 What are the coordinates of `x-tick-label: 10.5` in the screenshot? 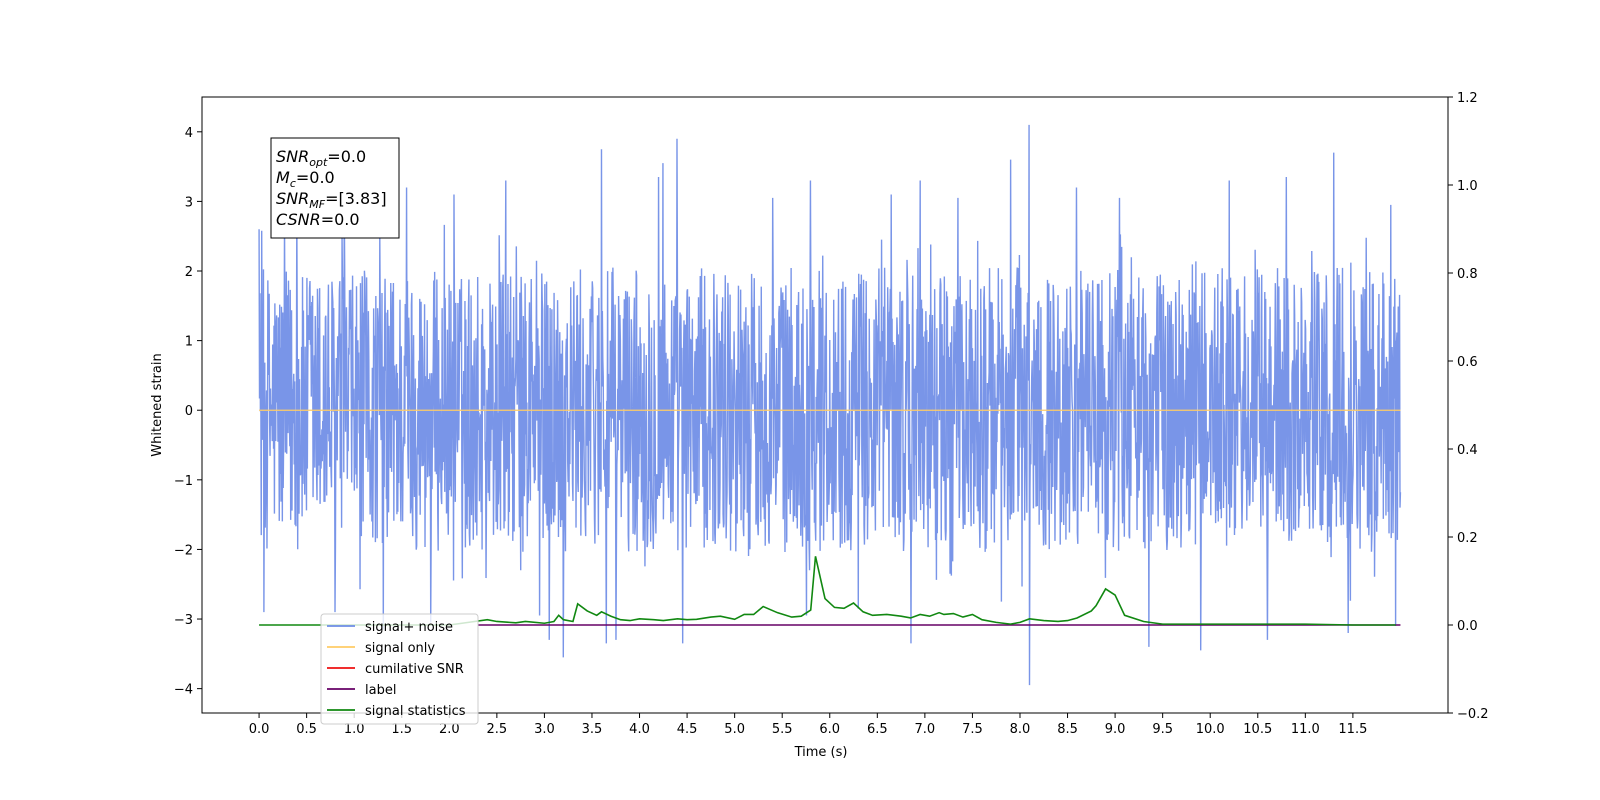 It's located at (1257, 729).